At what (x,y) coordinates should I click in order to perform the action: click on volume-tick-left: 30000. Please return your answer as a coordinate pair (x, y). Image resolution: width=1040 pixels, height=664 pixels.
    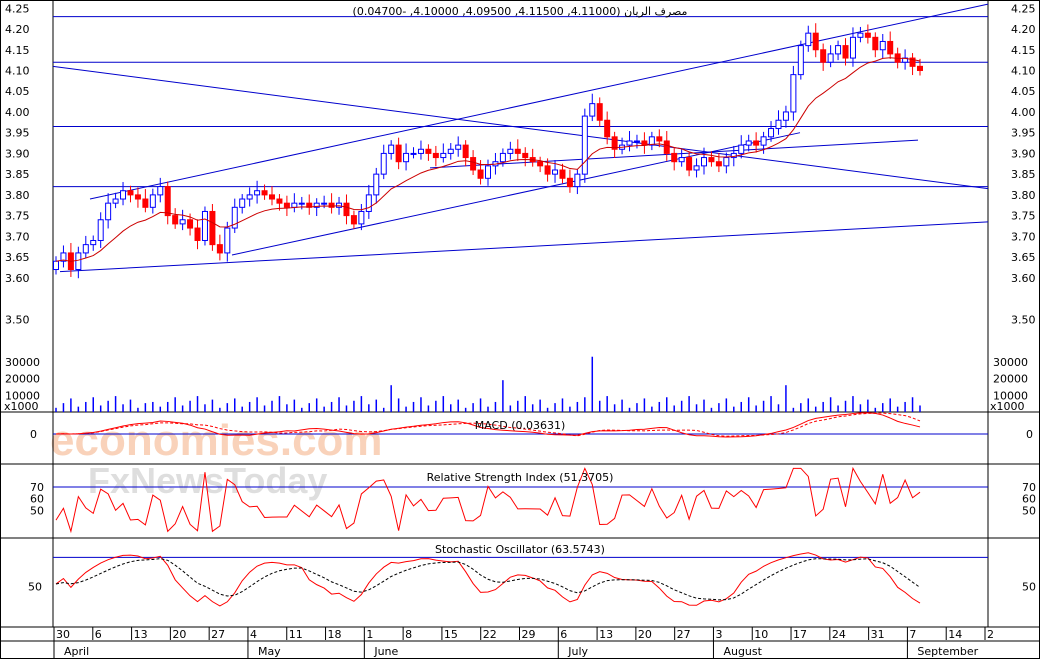
    Looking at the image, I should click on (22, 362).